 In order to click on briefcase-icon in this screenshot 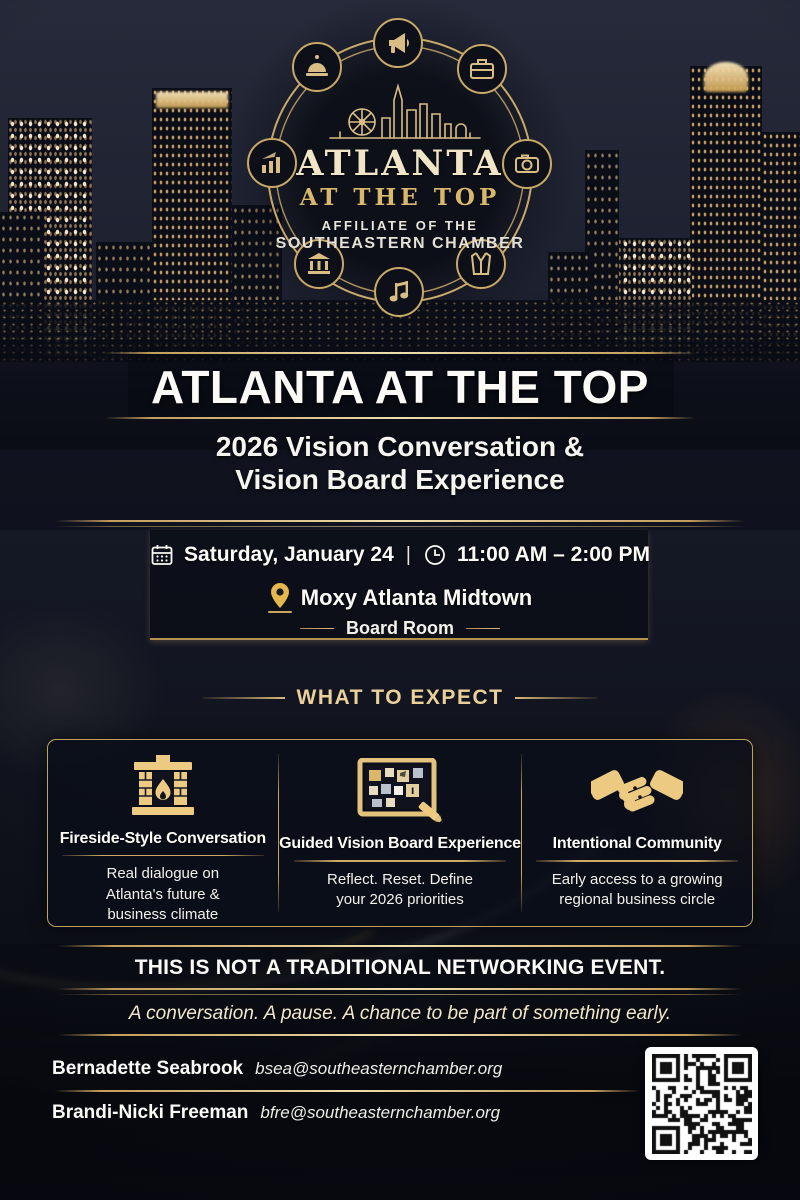, I will do `click(482, 69)`.